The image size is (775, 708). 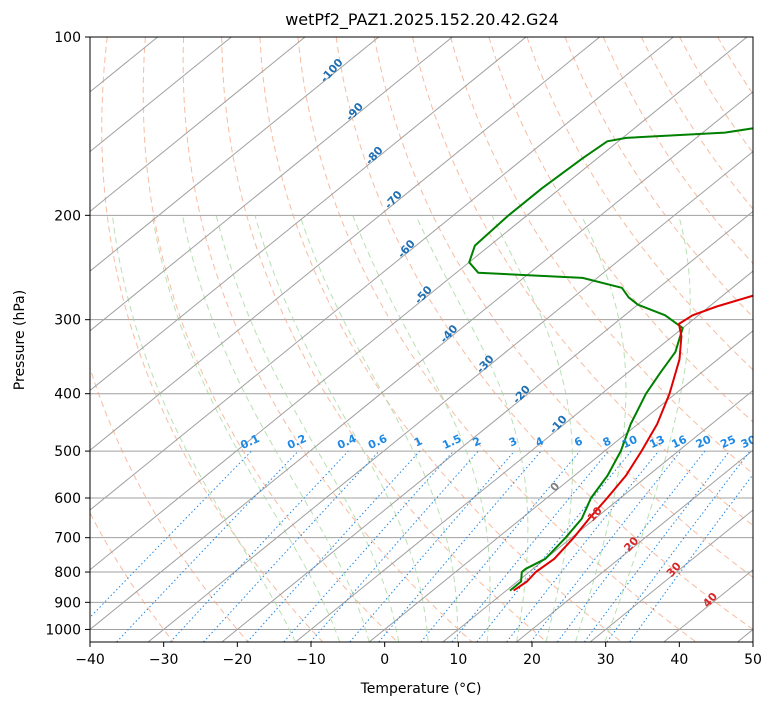 What do you see at coordinates (63, 630) in the screenshot?
I see `y-tick-label: 1000` at bounding box center [63, 630].